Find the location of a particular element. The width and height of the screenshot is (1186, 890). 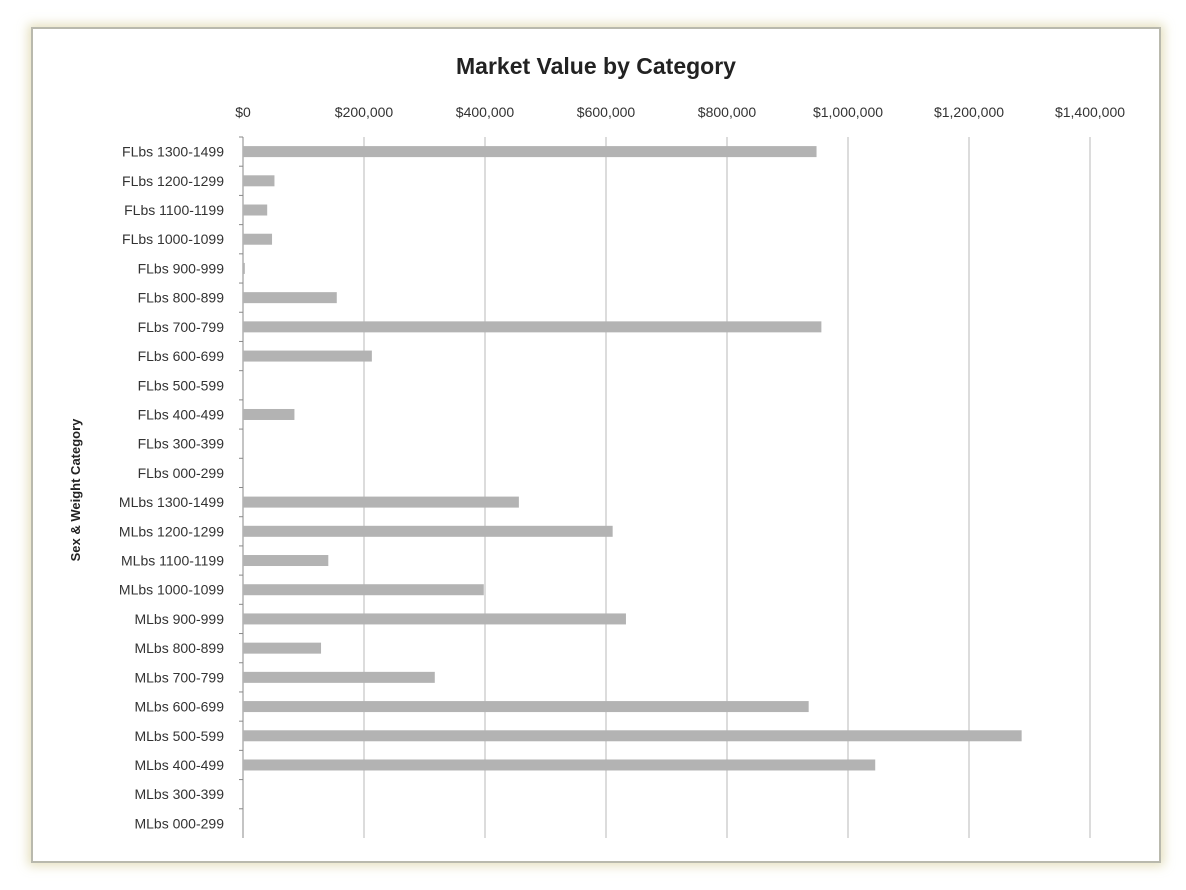

x-tick-label: $1,200,000 is located at coordinates (969, 112).